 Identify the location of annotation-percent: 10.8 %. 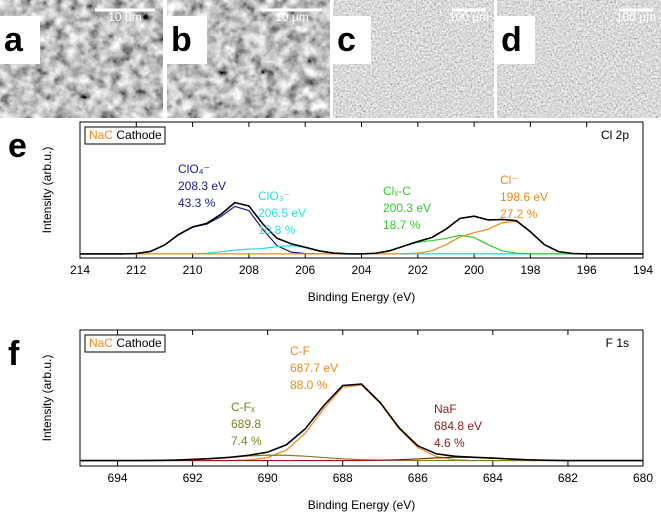
(277, 230).